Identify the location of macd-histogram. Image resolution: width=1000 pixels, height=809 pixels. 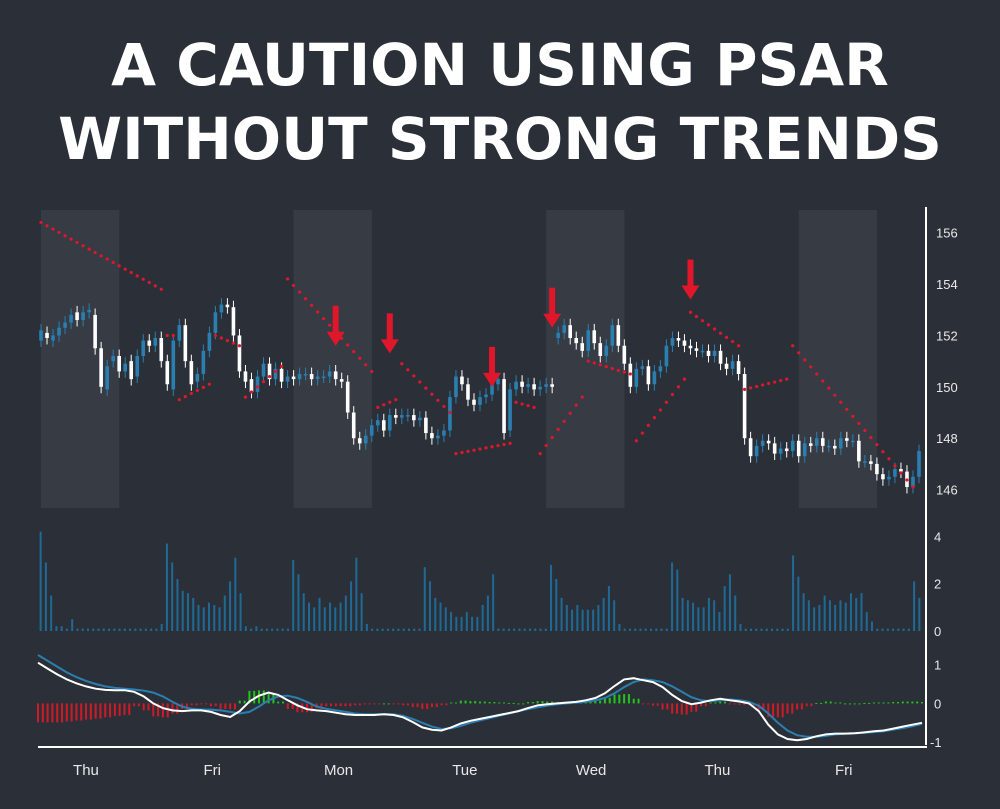
(480, 706).